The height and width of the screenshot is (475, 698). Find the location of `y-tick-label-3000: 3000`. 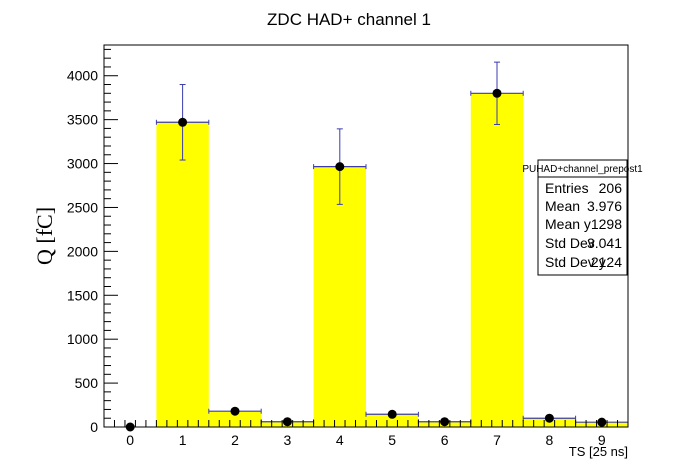

y-tick-label-3000: 3000 is located at coordinates (82, 164).